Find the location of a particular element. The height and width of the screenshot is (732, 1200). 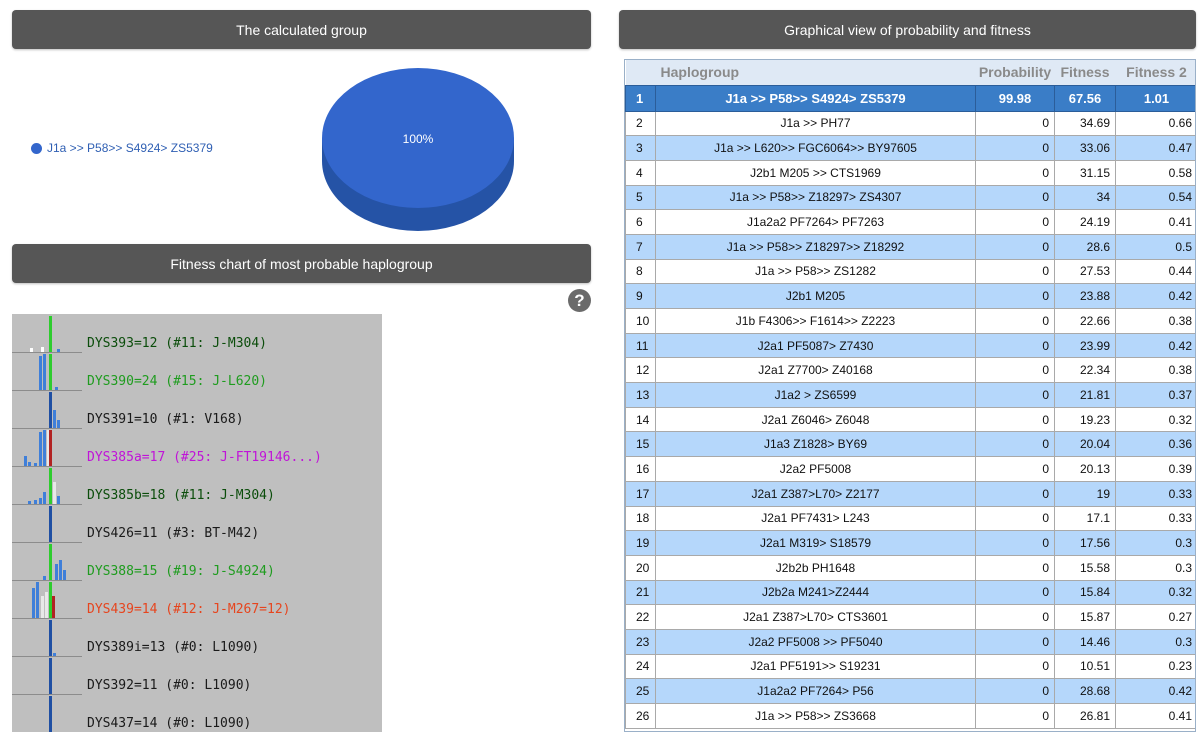

table-row: 8 J1a >> P58>> ZS1282 0 27.53 0.44 is located at coordinates (910, 271).